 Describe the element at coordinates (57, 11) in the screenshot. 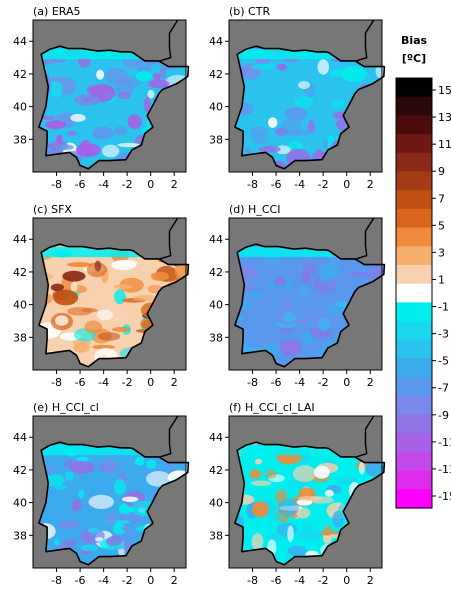

I see `panel-title: (a) ERA5` at that location.